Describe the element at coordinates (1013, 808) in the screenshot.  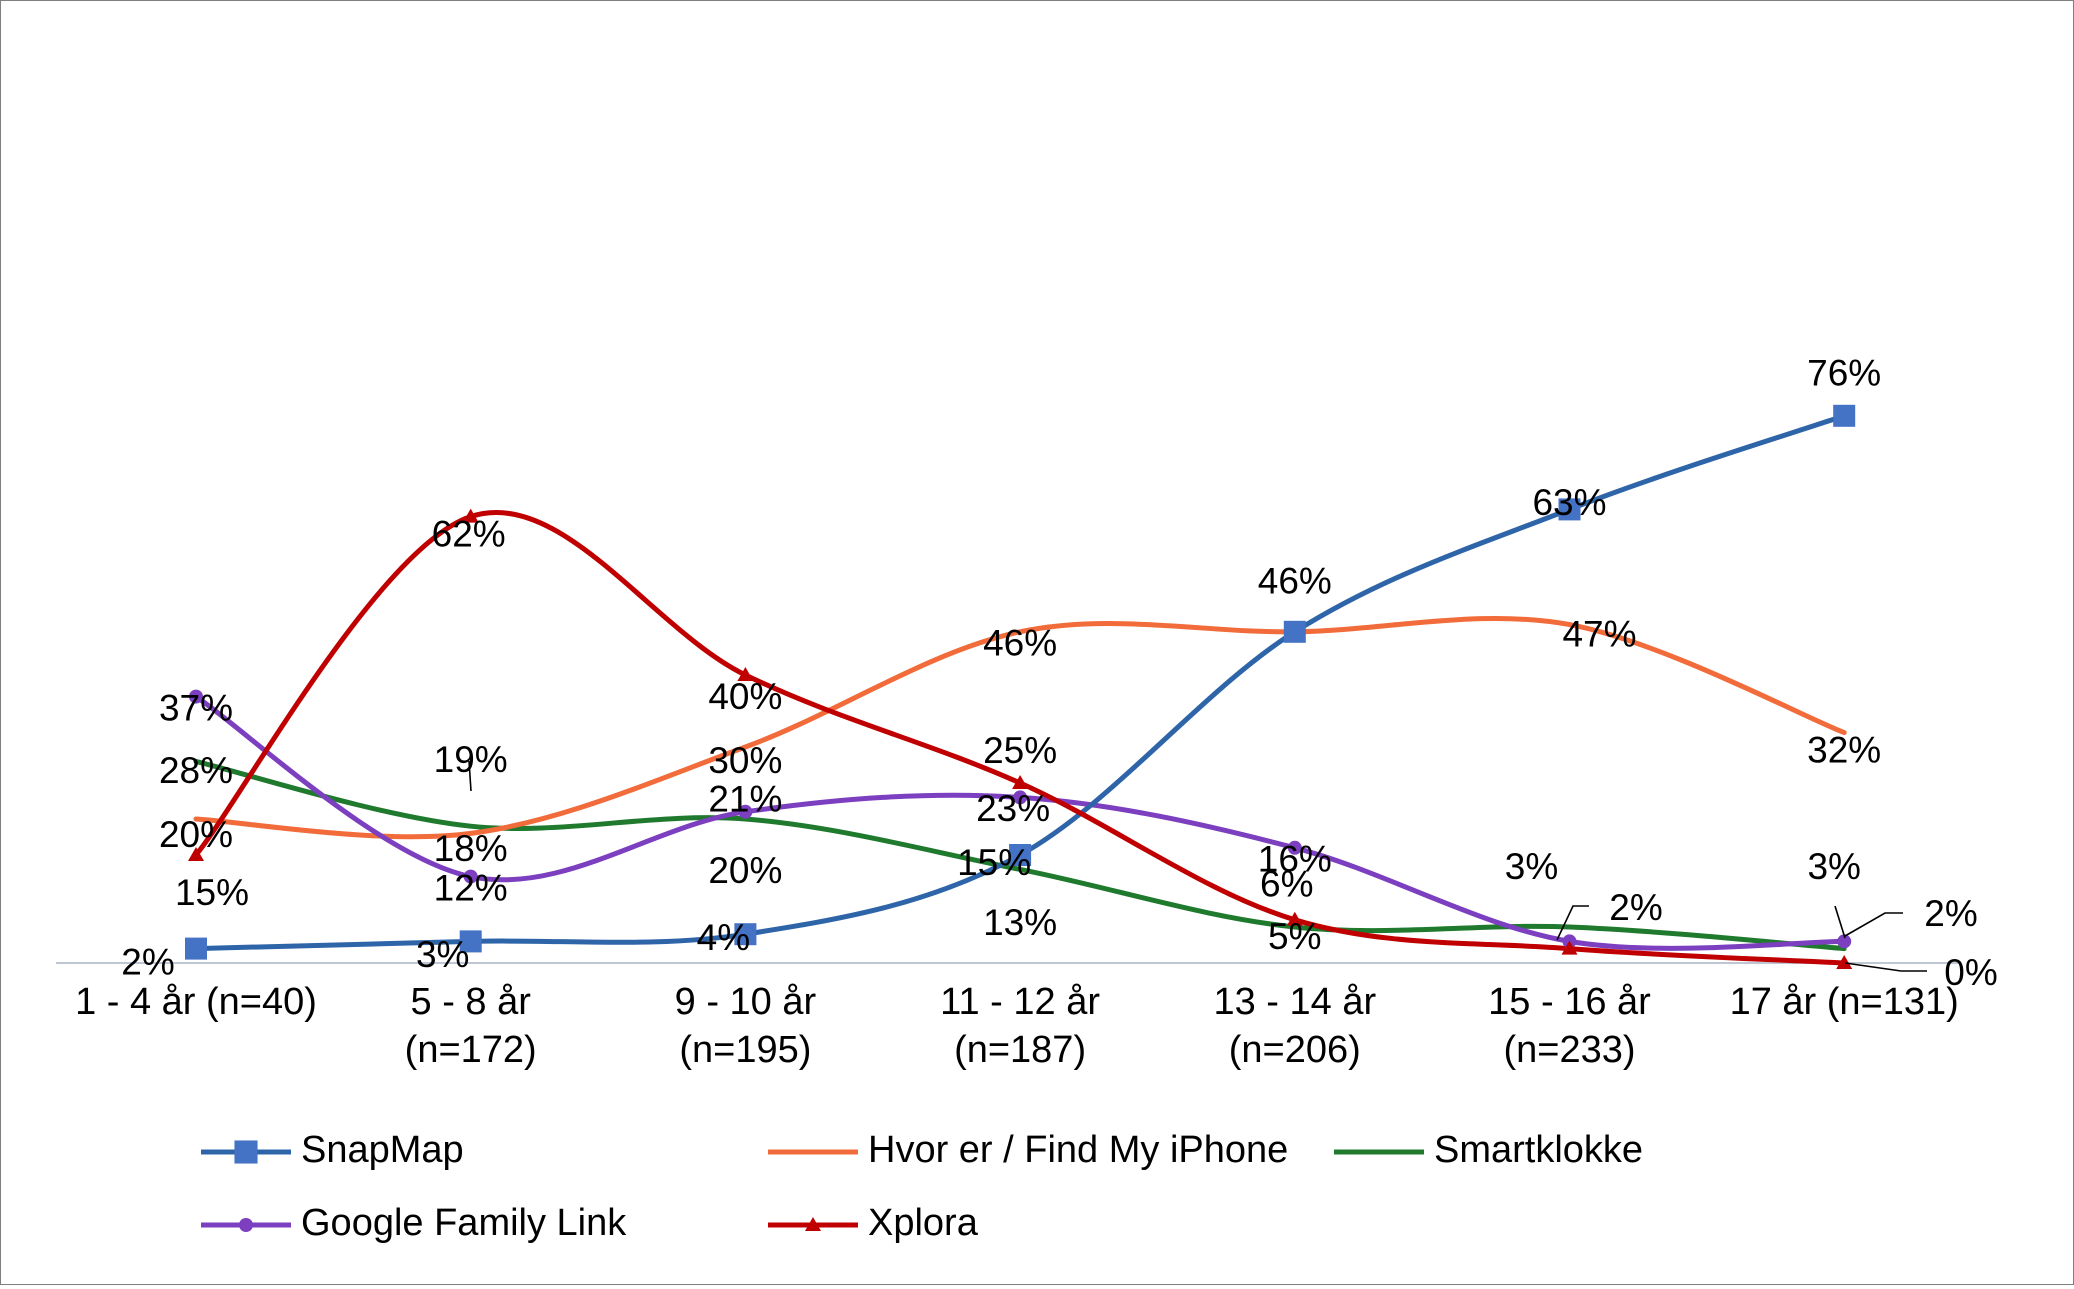
I see `data-label-google-family-link-3: 23%` at that location.